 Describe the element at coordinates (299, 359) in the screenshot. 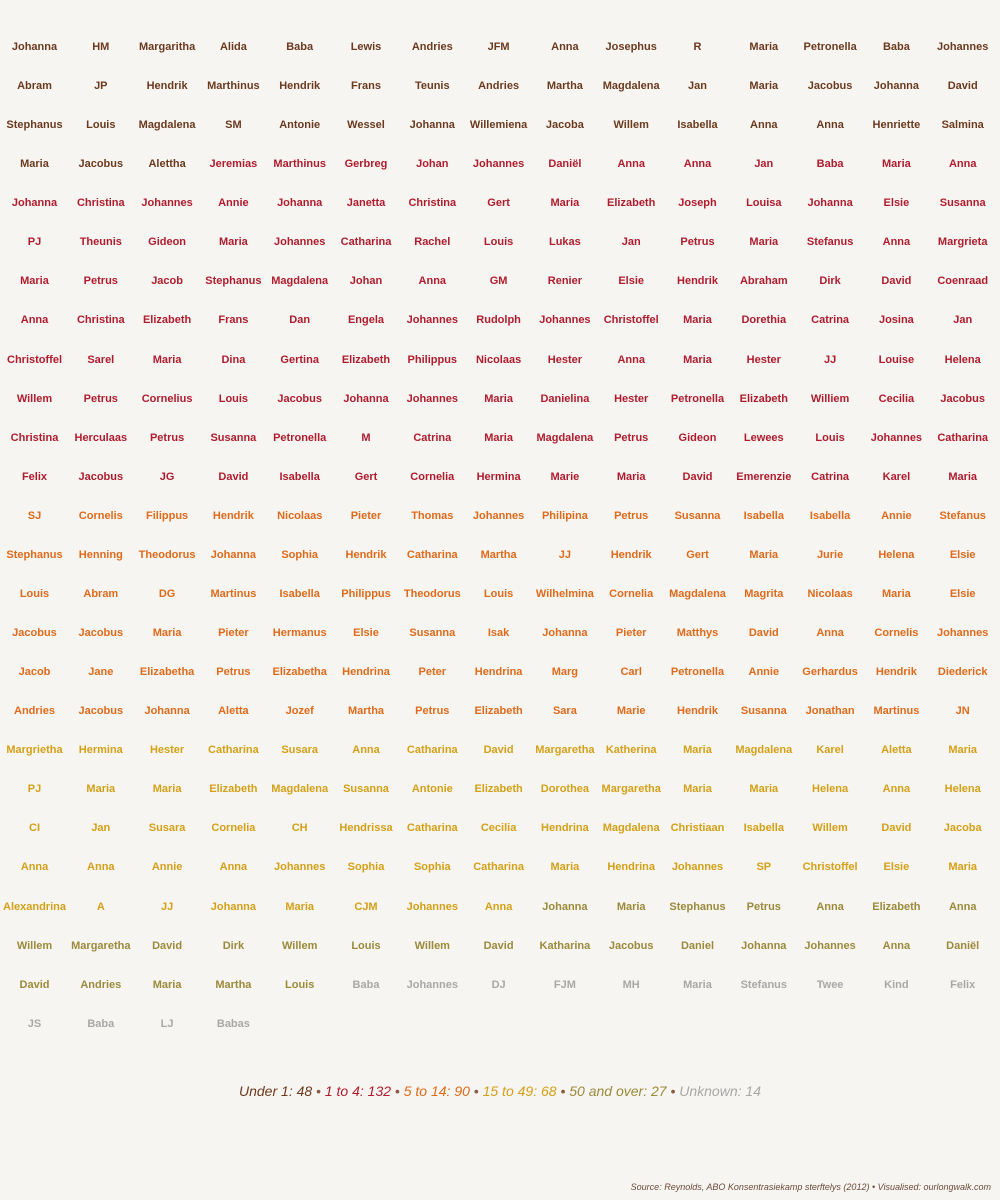

I see `name-cell: Gertina` at that location.